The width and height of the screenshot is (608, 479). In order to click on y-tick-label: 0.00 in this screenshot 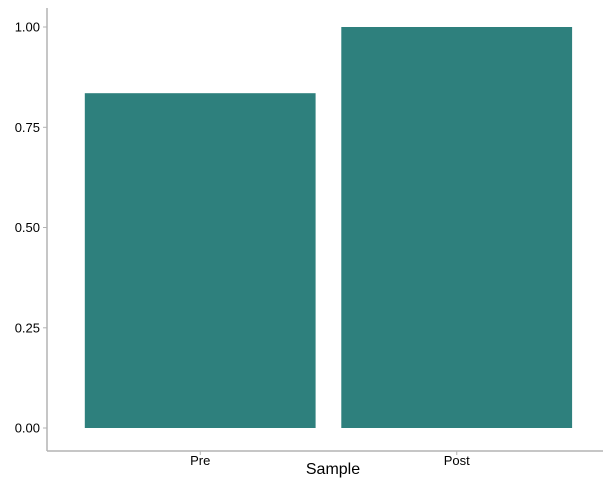, I will do `click(27, 428)`.